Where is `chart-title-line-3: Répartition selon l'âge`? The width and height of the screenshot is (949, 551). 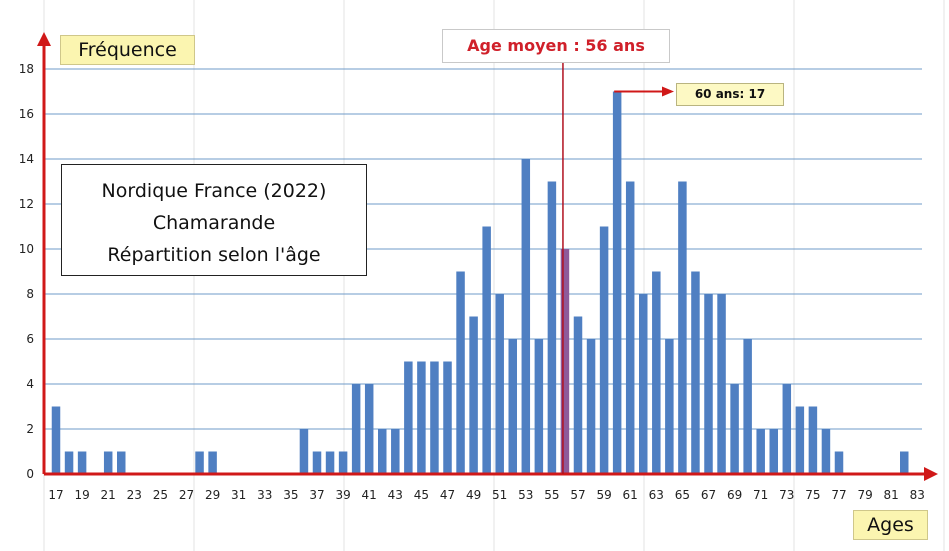 chart-title-line-3: Répartition selon l'âge is located at coordinates (214, 255).